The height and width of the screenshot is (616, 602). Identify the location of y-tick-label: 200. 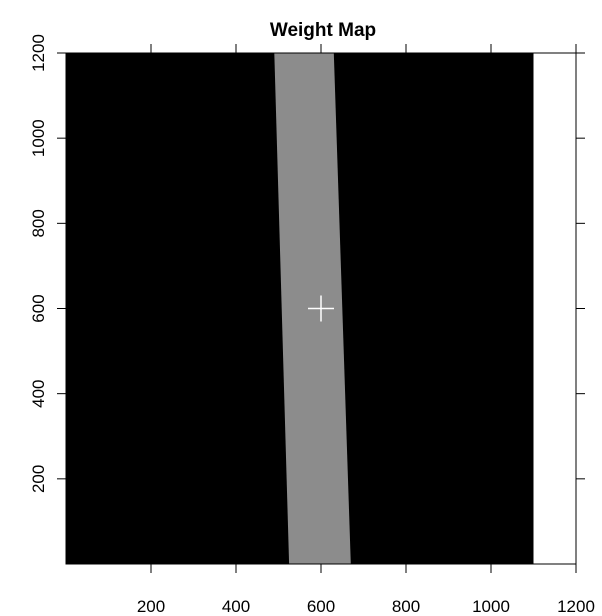
(38, 479).